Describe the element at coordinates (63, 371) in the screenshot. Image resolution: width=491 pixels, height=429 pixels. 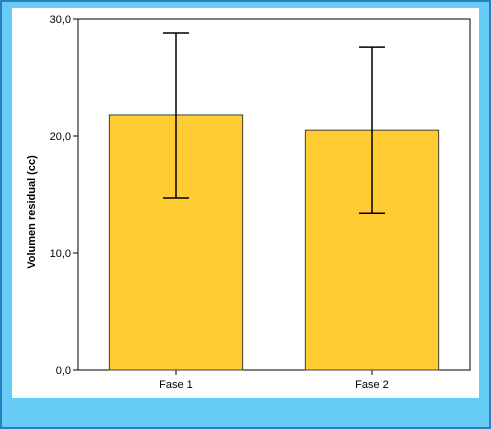
I see `y-tick-label: 0,0` at that location.